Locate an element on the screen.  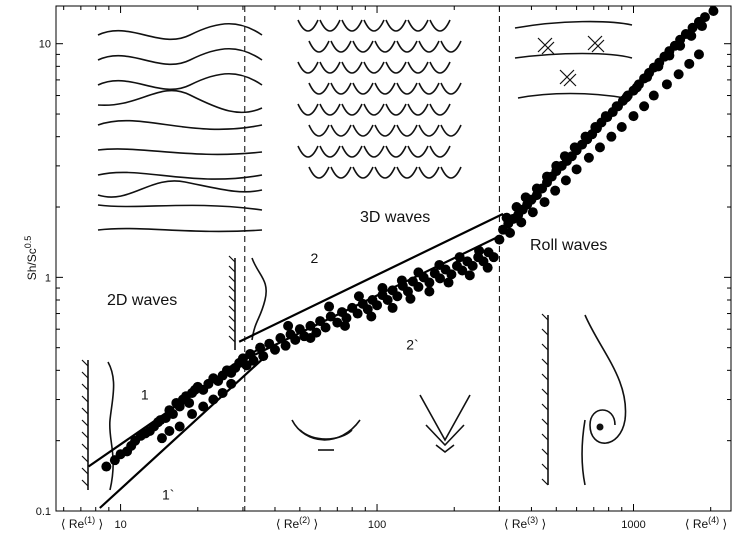
y-axis-label-exponent: 0.5 is located at coordinates (28, 242).